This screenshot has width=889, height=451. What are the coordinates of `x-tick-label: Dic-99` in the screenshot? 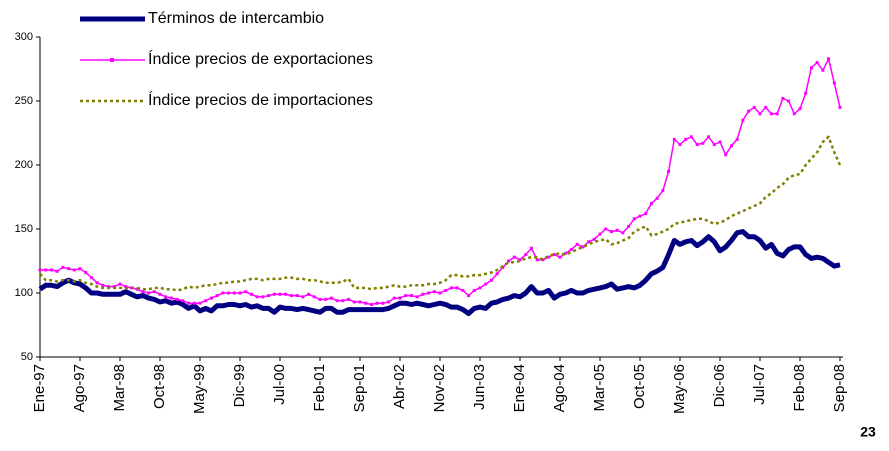 It's located at (239, 385).